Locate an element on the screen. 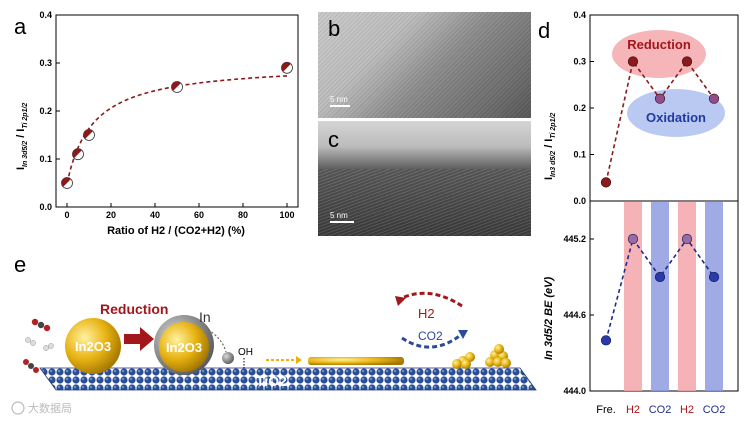 The width and height of the screenshot is (750, 426). oh-label: OH is located at coordinates (245, 352).